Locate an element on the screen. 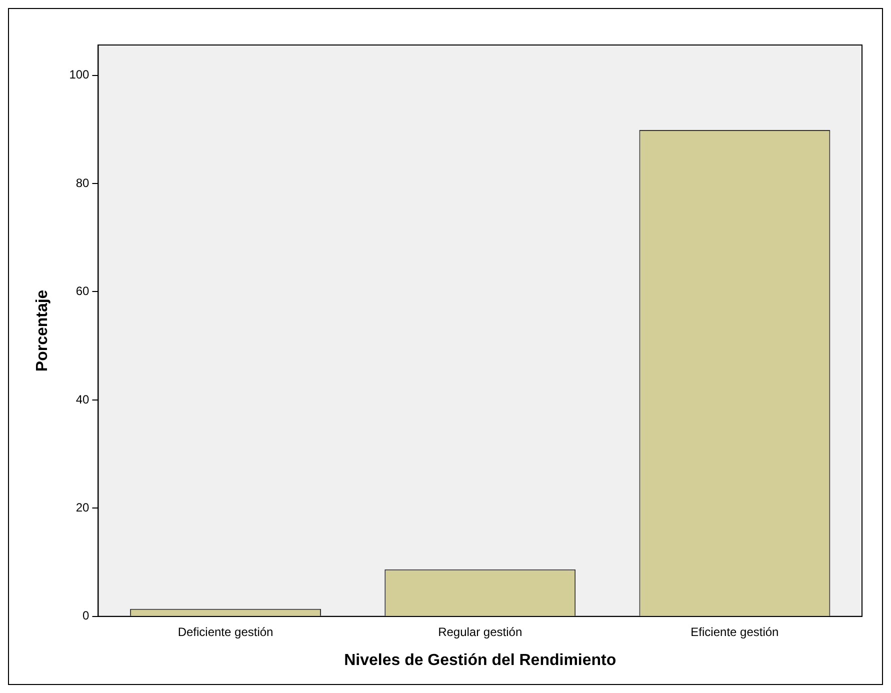 The width and height of the screenshot is (891, 693). y-tick-label: 60 is located at coordinates (83, 291).